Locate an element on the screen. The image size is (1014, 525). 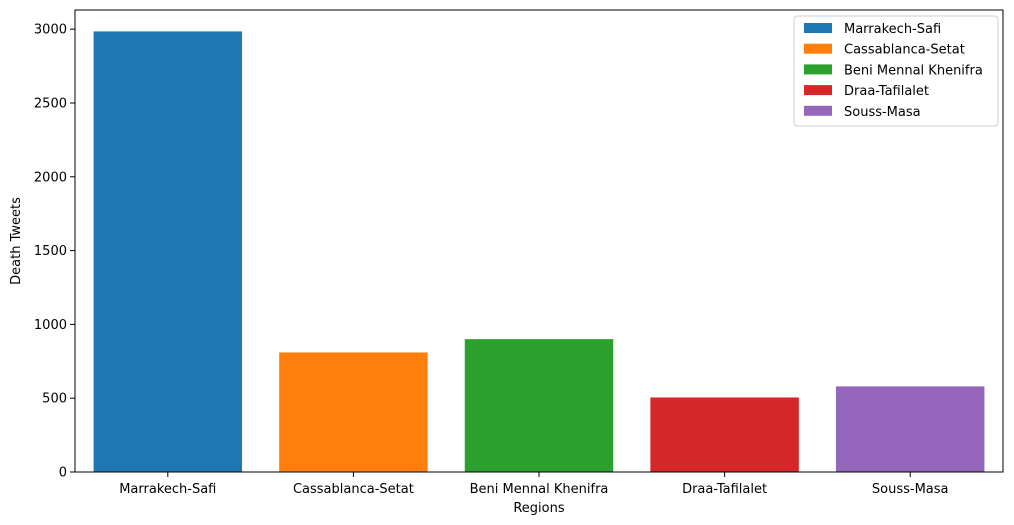
bar-draa-tafilalet is located at coordinates (724, 434).